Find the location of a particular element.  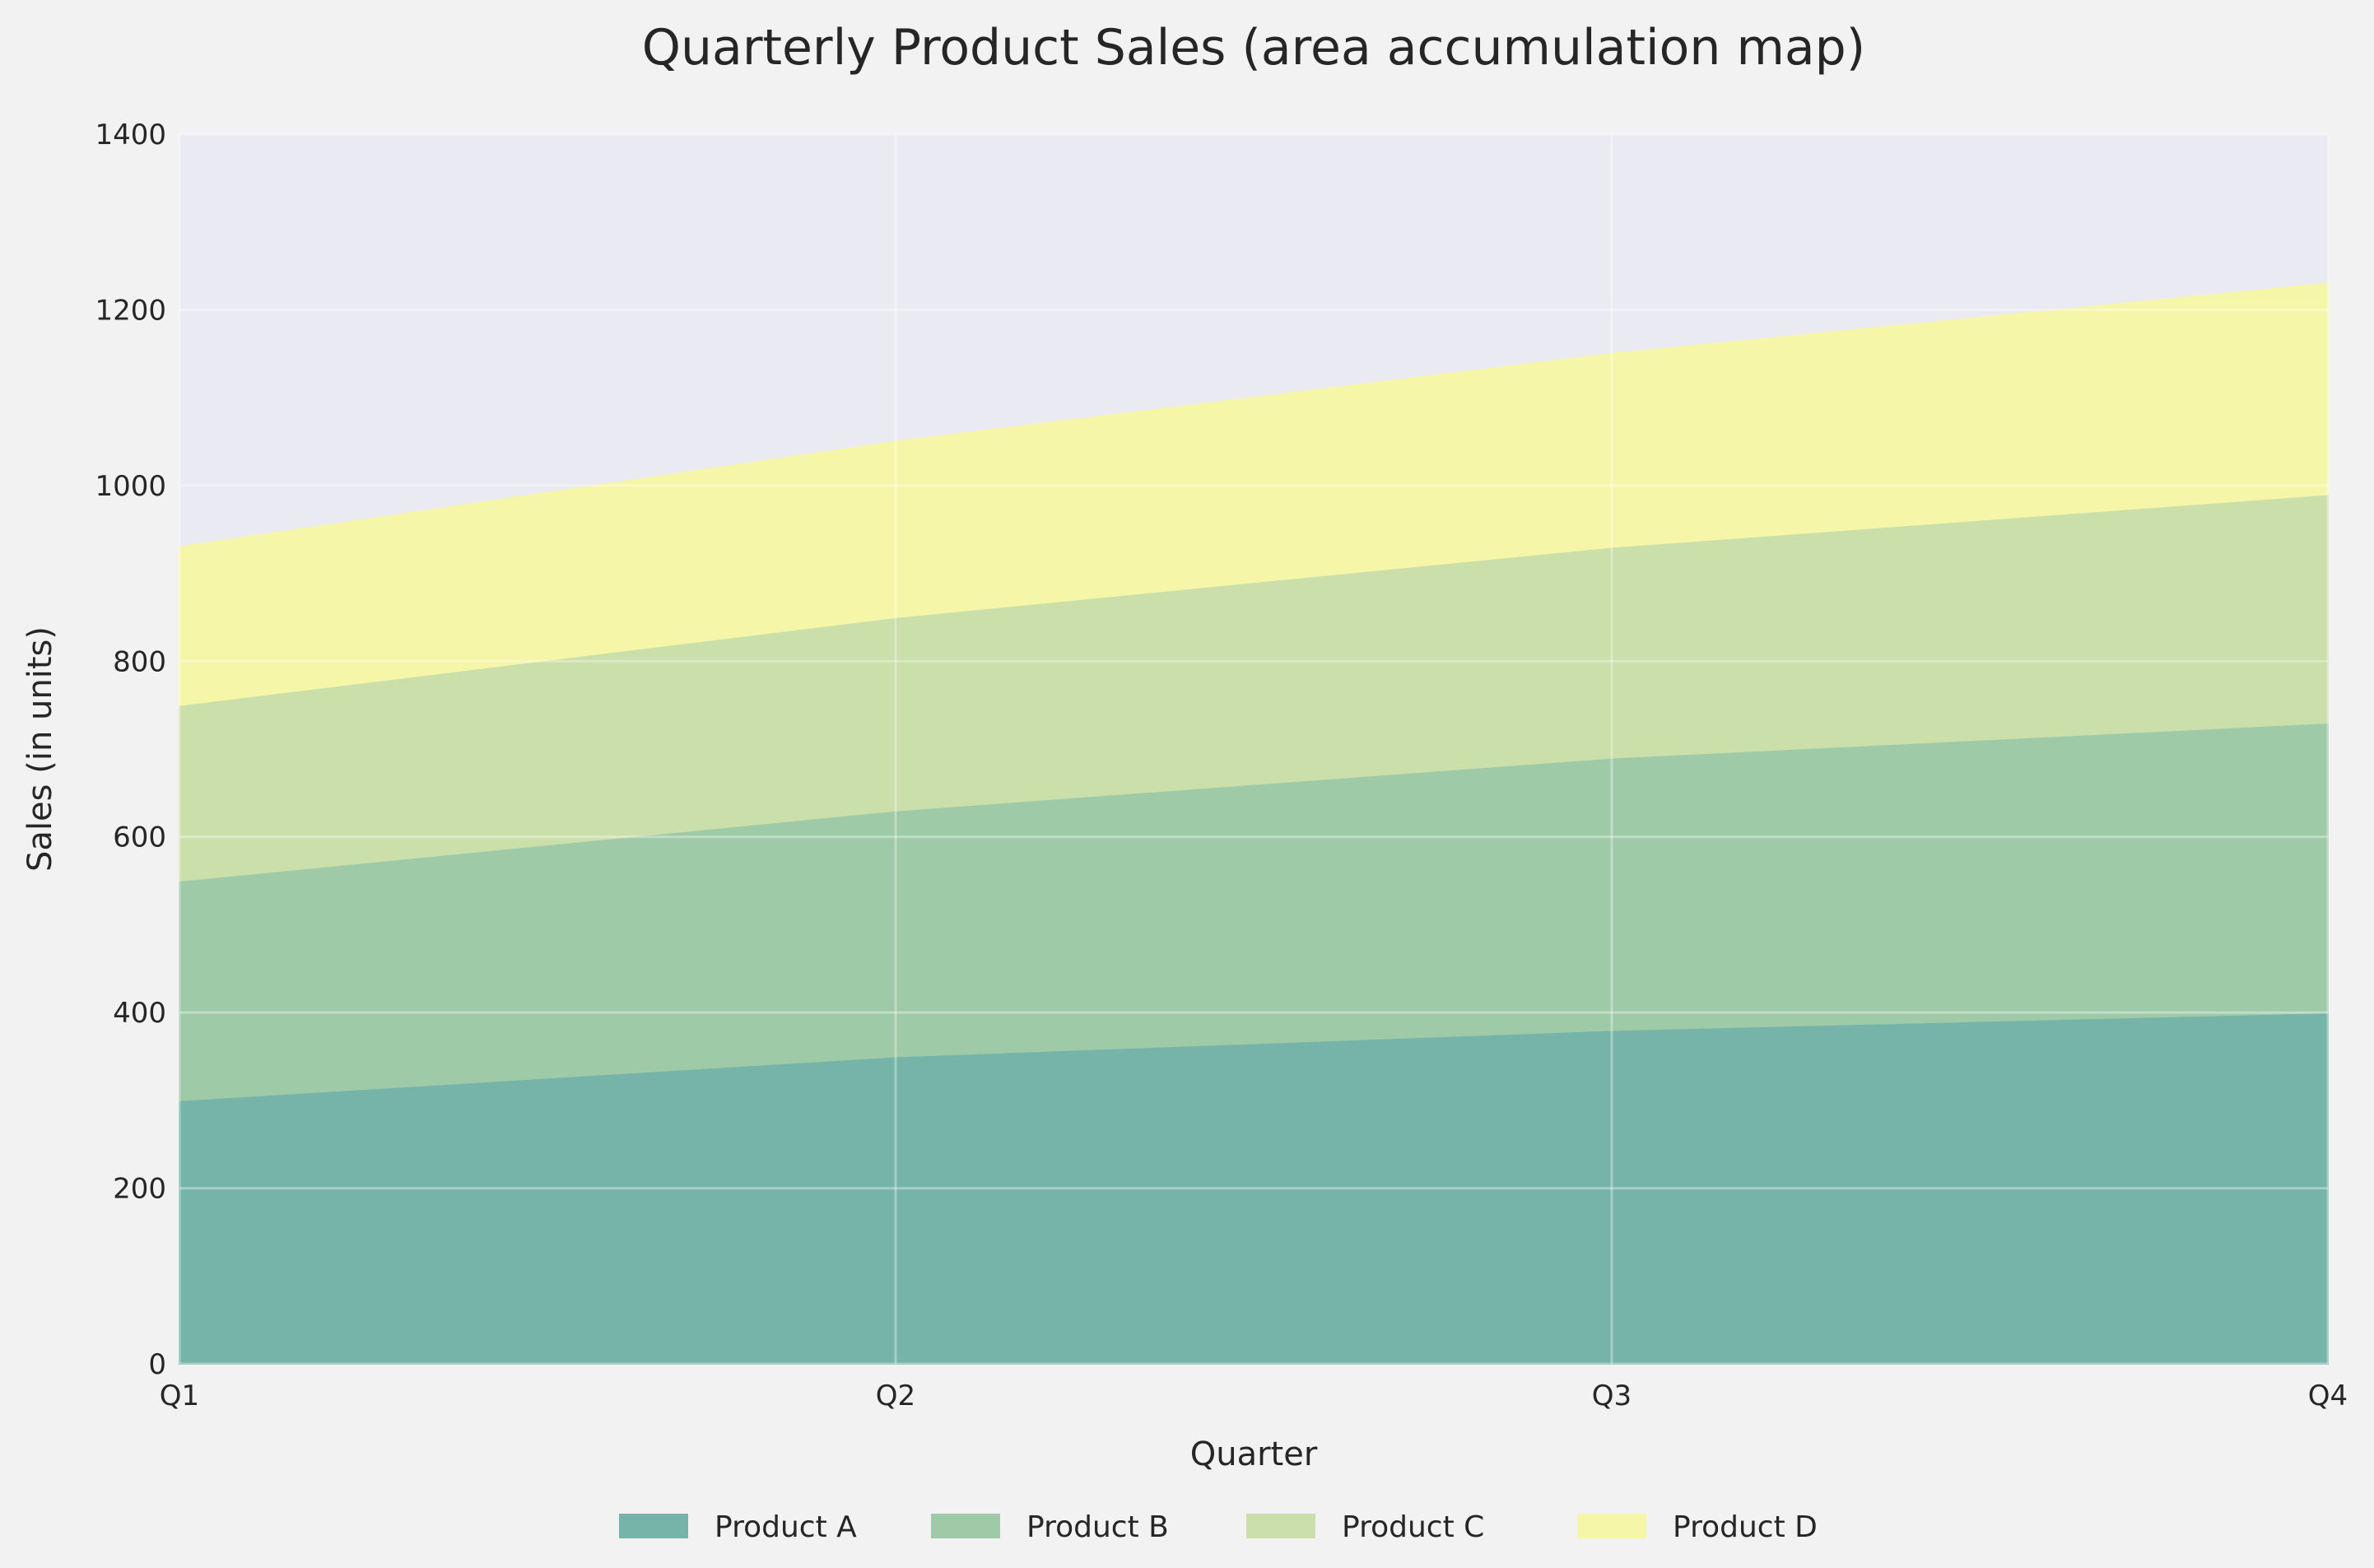

legend-item-product-b: Product B is located at coordinates (1050, 1527).